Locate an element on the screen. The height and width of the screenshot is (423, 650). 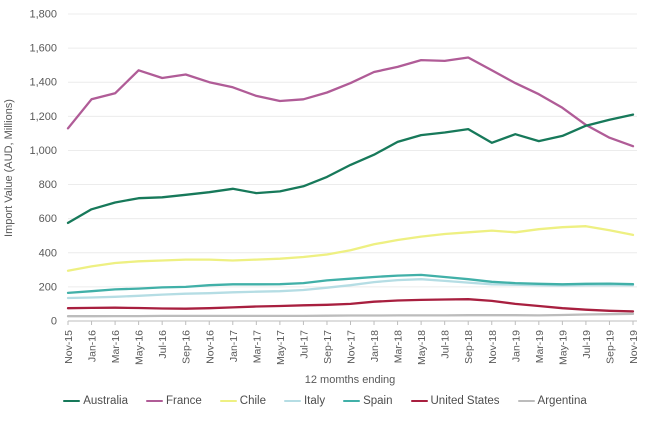
legend-item-chile: Chile is located at coordinates (242, 401).